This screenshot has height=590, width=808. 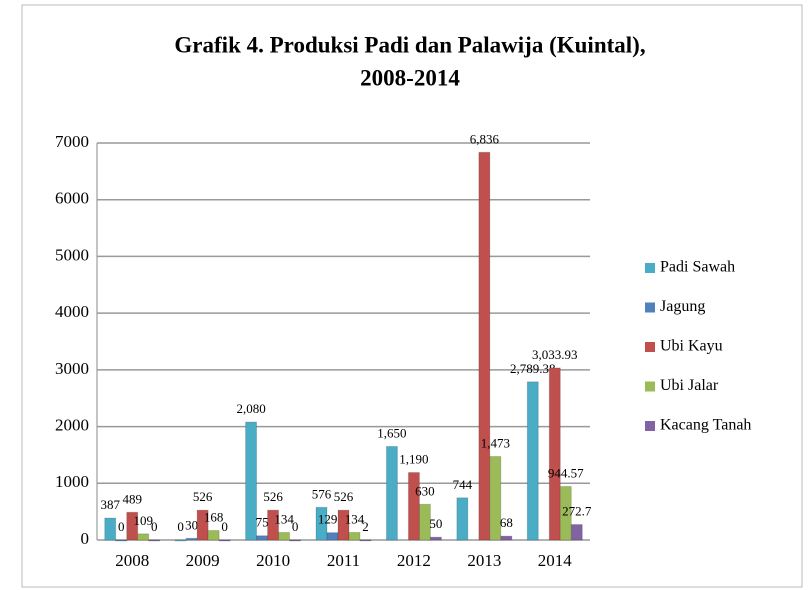 What do you see at coordinates (72, 368) in the screenshot?
I see `y-tick-label: 3000` at bounding box center [72, 368].